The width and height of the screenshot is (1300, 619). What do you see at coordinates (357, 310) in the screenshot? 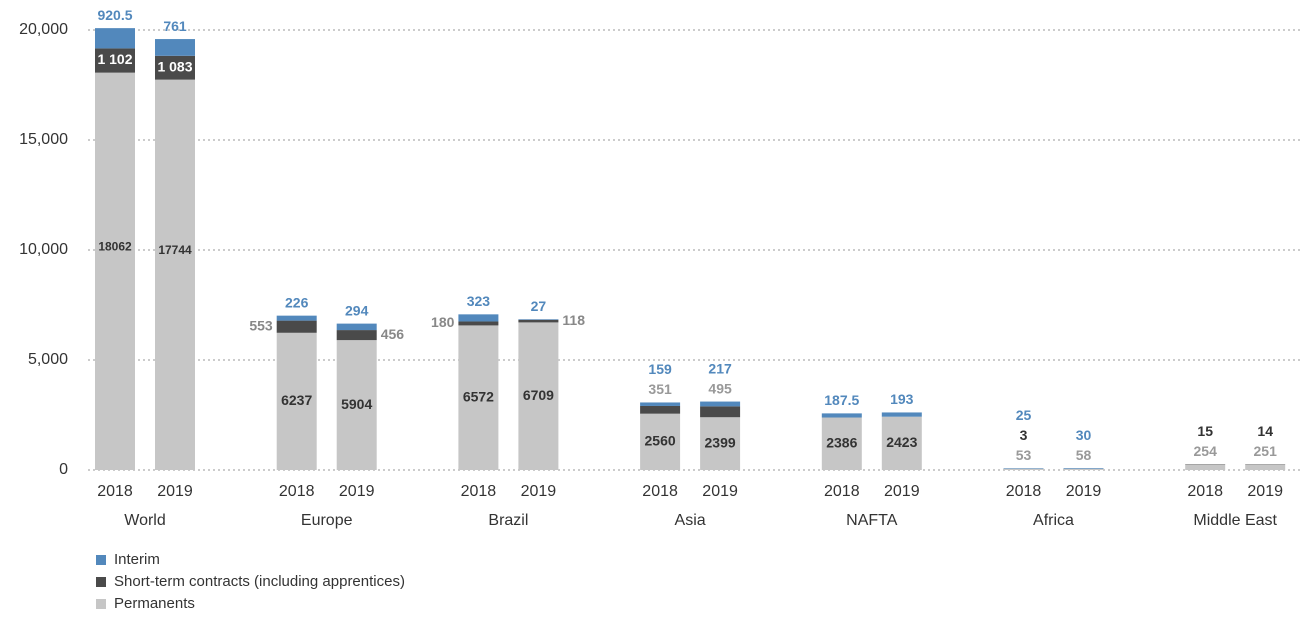
I see `value-label: 294` at bounding box center [357, 310].